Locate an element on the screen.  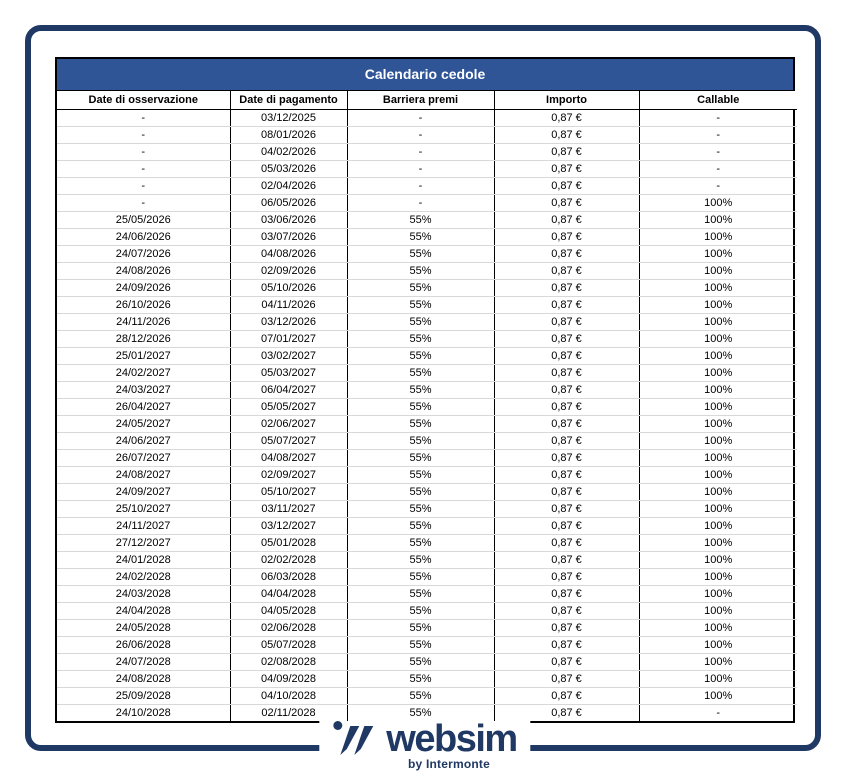
table-cell: 04/09/2028 is located at coordinates (289, 679).